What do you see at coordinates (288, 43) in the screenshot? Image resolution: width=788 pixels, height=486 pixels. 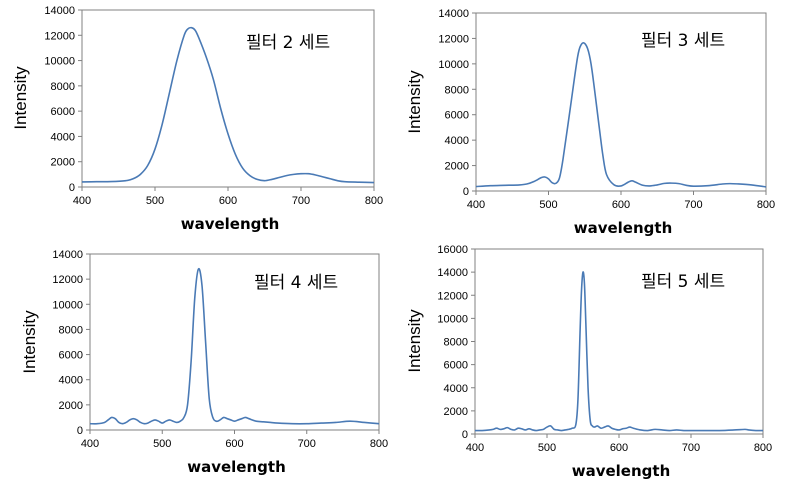 I see `chart-title: 필터 2 세트` at bounding box center [288, 43].